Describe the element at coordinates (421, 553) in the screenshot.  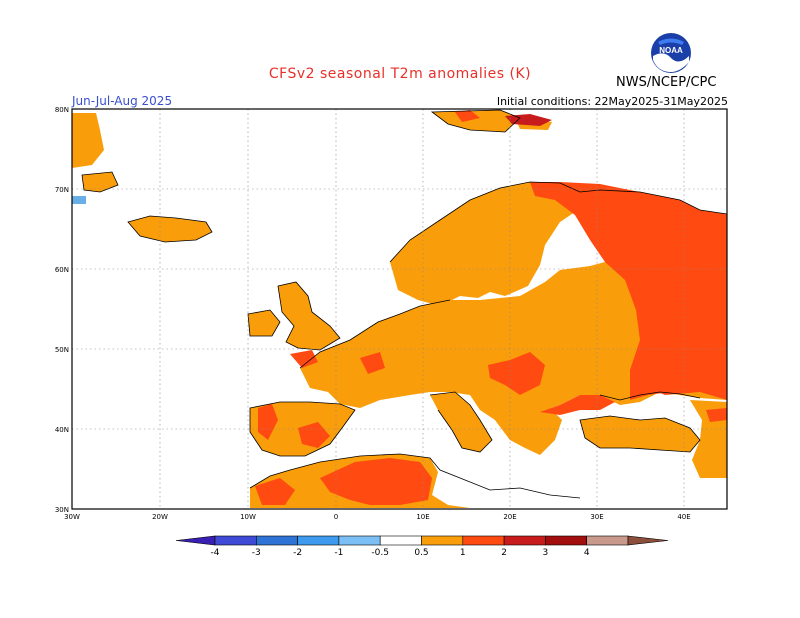
I see `colorbar-label: 0.5` at that location.